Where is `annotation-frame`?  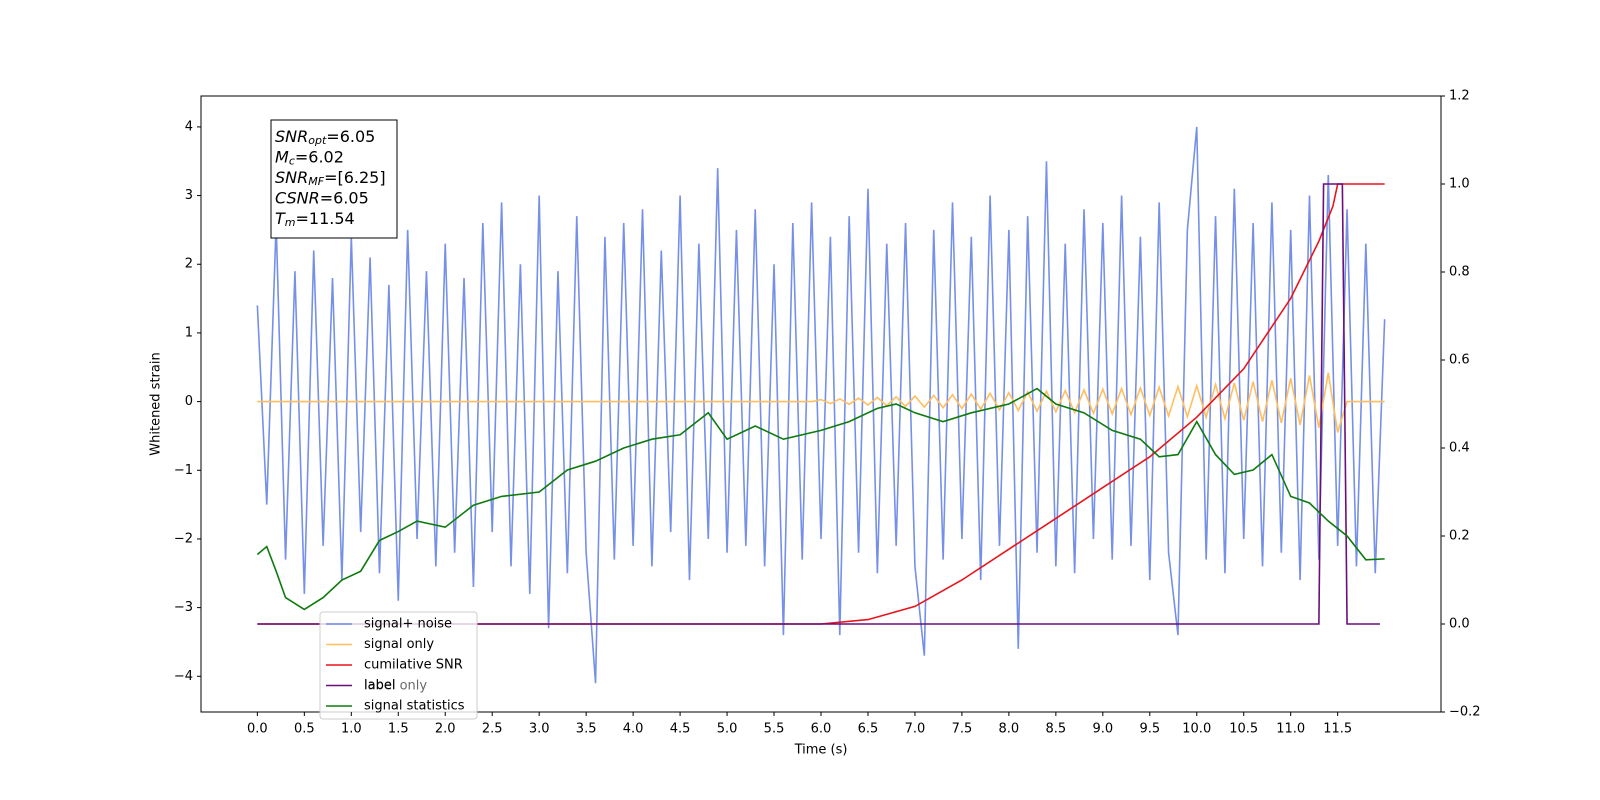
annotation-frame is located at coordinates (334, 179).